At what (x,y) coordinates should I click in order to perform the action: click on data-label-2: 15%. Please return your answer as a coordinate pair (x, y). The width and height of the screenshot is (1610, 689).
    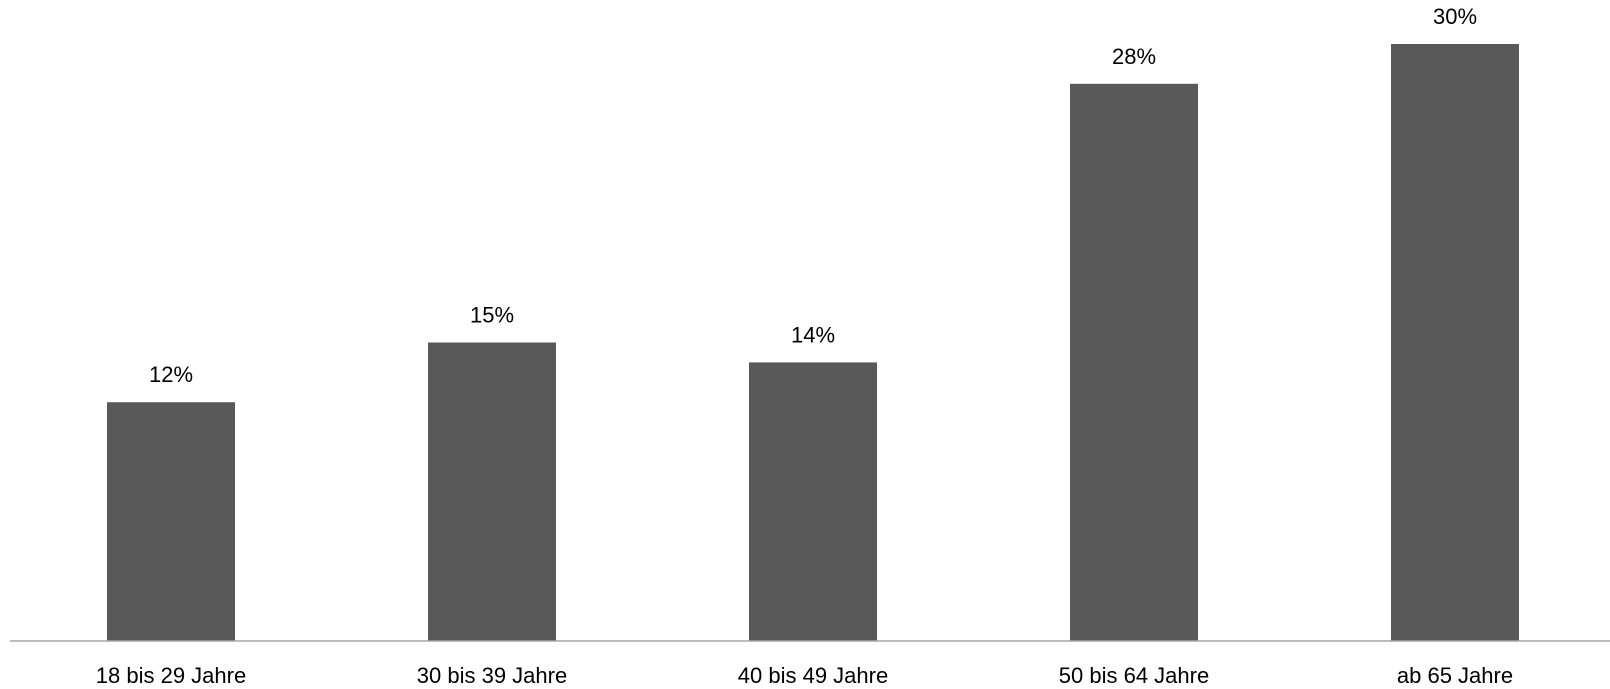
    Looking at the image, I should click on (492, 315).